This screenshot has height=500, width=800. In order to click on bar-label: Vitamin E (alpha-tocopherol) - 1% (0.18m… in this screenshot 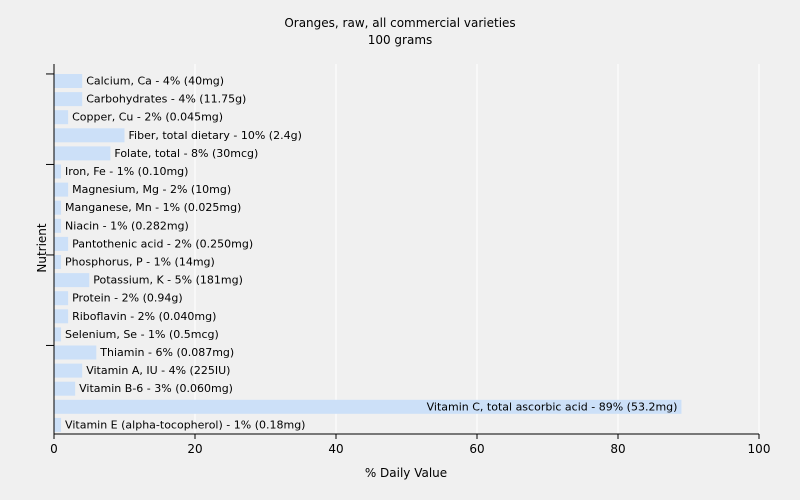, I will do `click(185, 424)`.